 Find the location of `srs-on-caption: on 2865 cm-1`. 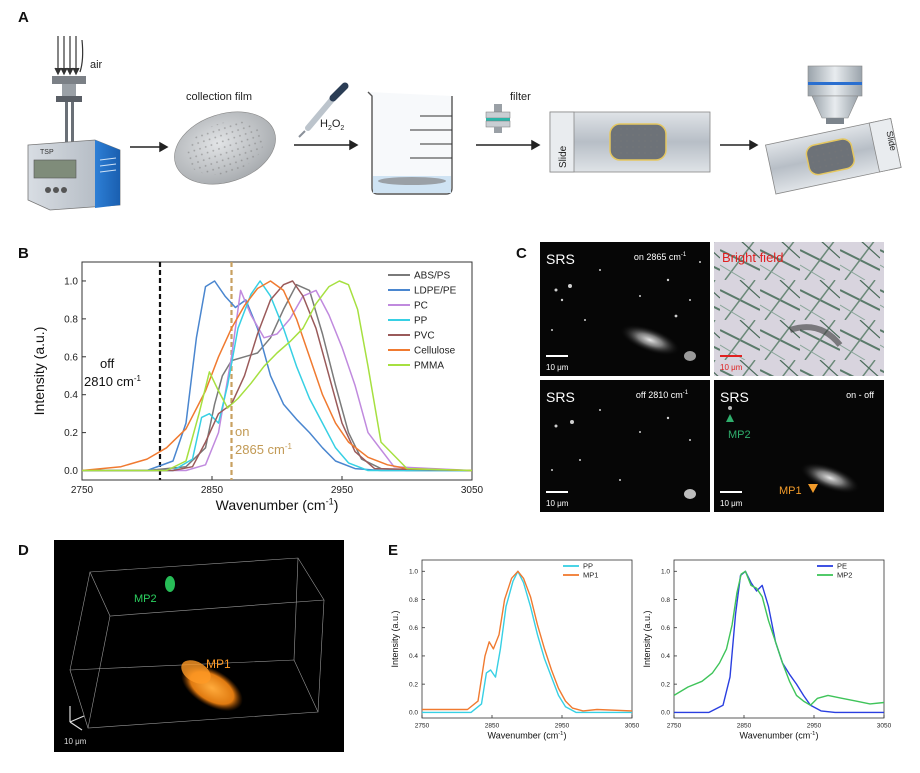

srs-on-caption: on 2865 cm-1 is located at coordinates (660, 257).